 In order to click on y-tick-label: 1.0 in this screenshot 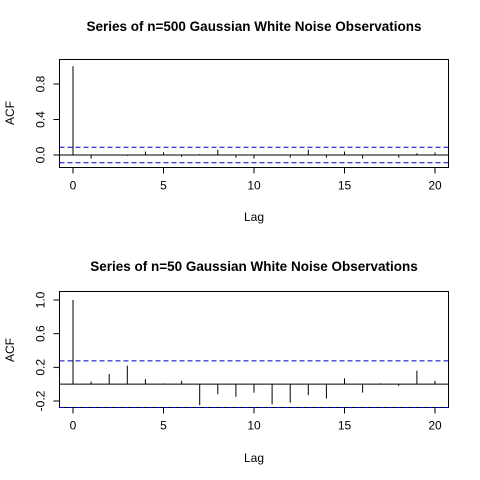, I will do `click(41, 299)`.